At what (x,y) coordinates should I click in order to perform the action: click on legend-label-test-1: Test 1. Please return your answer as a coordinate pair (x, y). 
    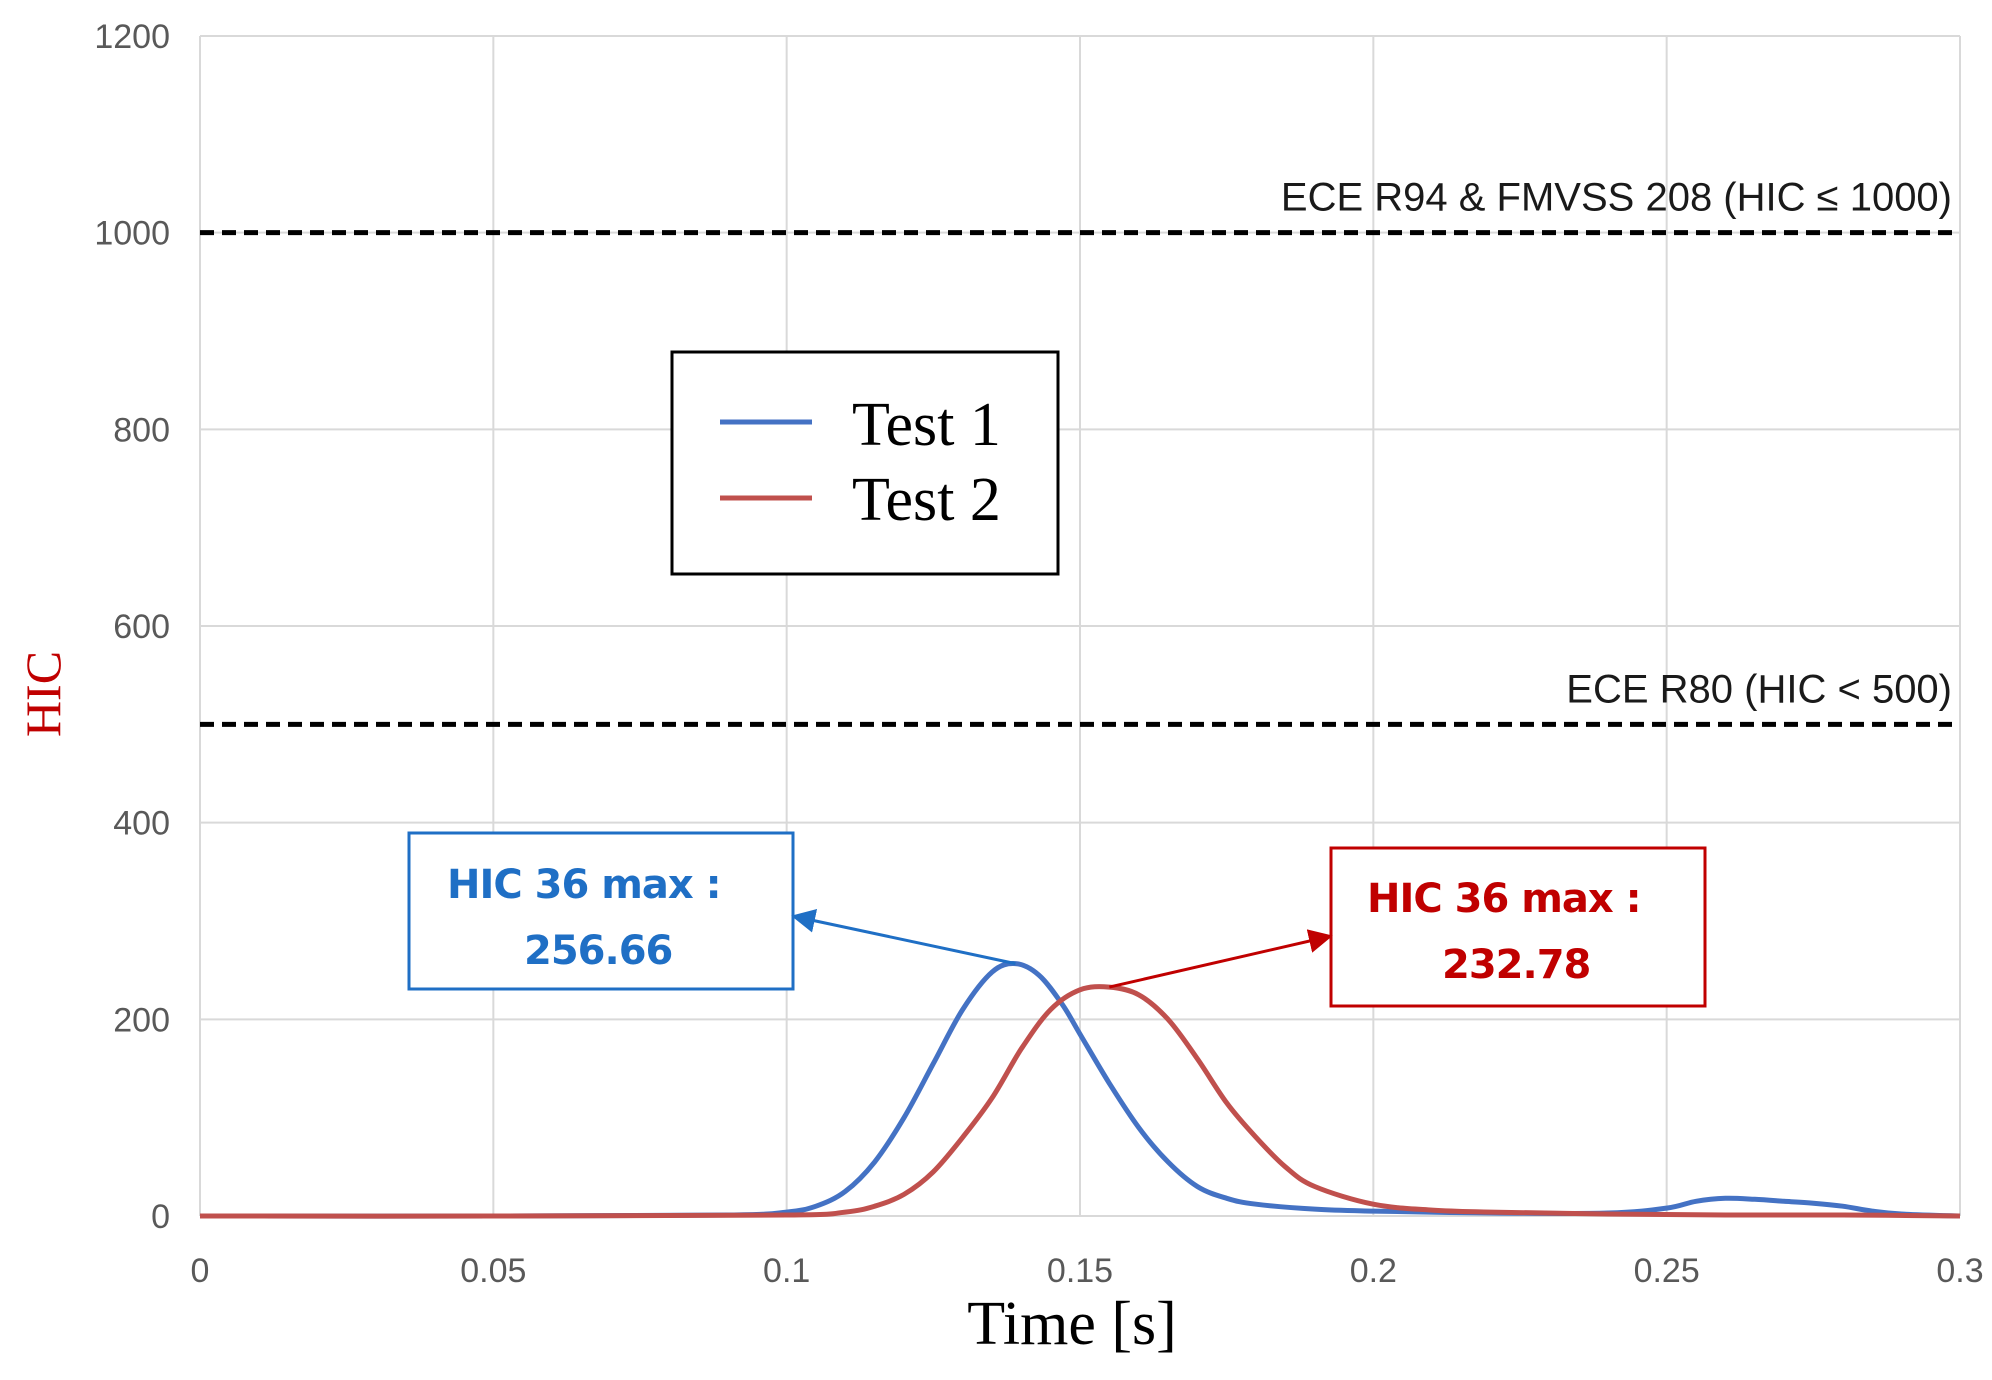
    Looking at the image, I should click on (926, 425).